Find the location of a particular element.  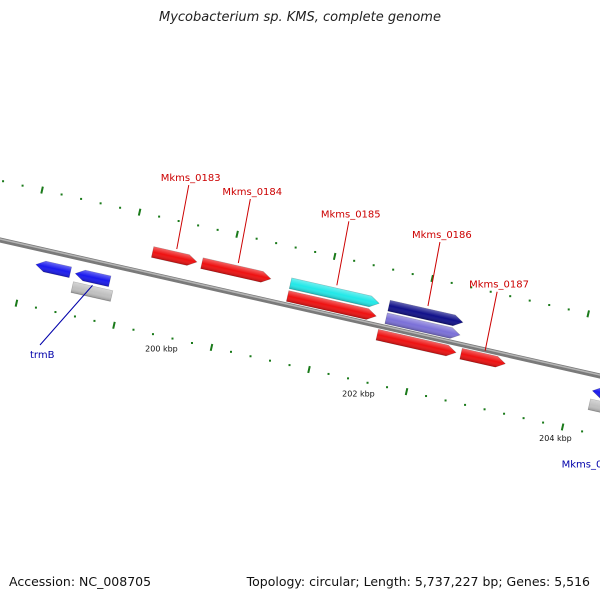

gene-trmB is located at coordinates (93, 278).